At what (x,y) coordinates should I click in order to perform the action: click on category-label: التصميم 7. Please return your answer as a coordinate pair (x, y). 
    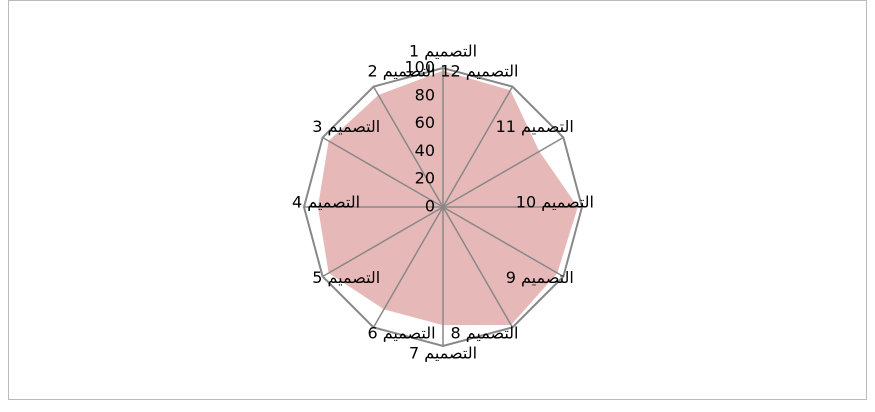
    Looking at the image, I should click on (443, 353).